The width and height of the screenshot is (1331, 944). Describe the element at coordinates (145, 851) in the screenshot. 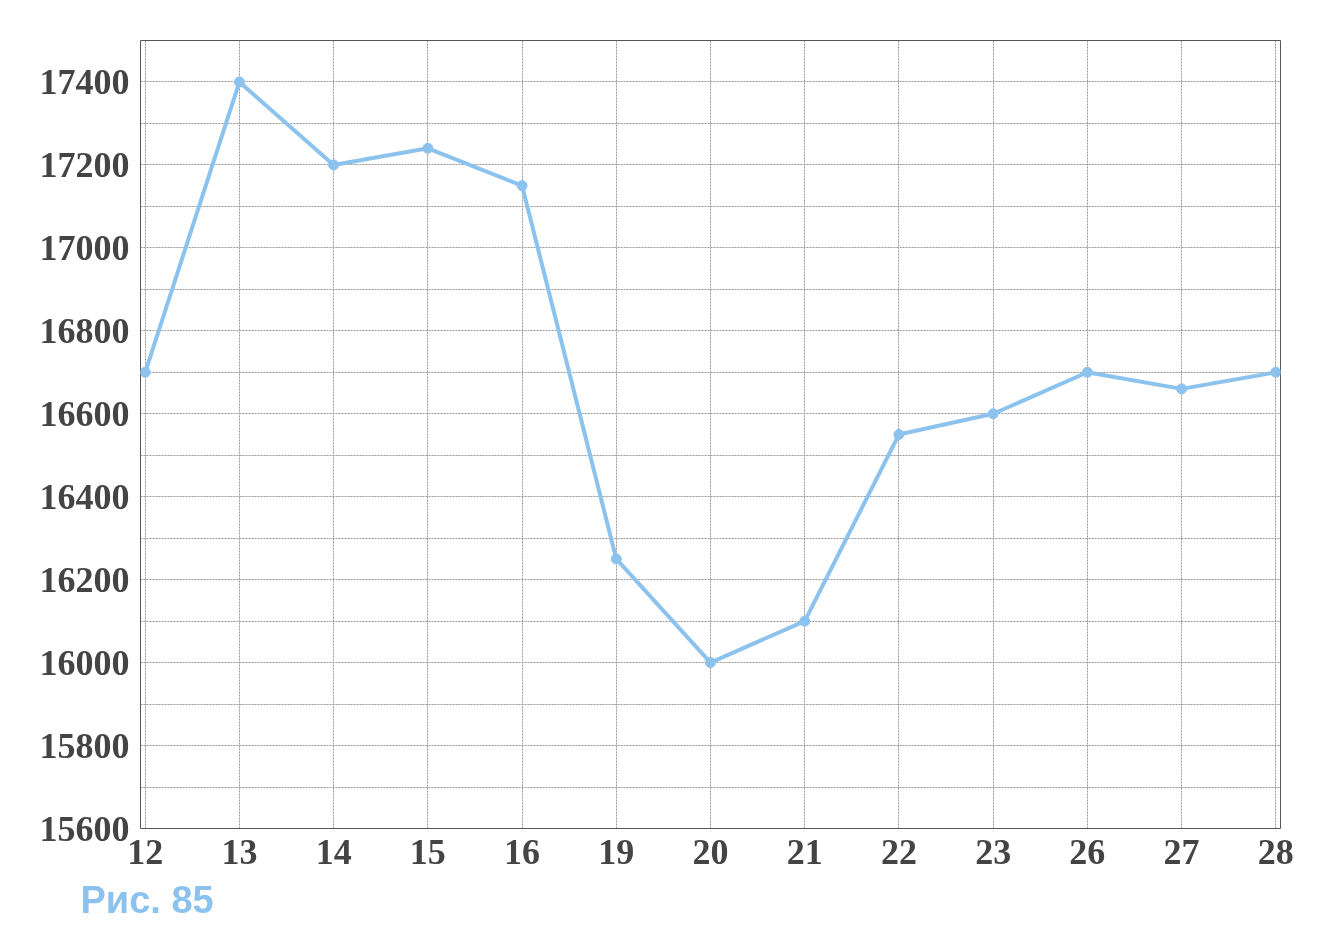

I see `x-tick-label: 12` at that location.